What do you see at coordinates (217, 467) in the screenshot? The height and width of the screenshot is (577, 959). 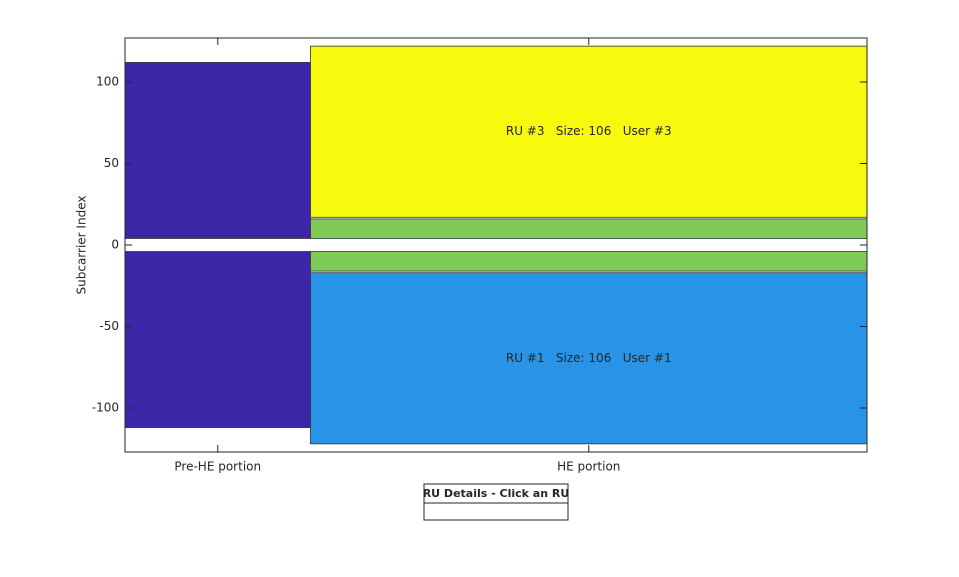 I see `x-tick-label: Pre-HE portion` at bounding box center [217, 467].